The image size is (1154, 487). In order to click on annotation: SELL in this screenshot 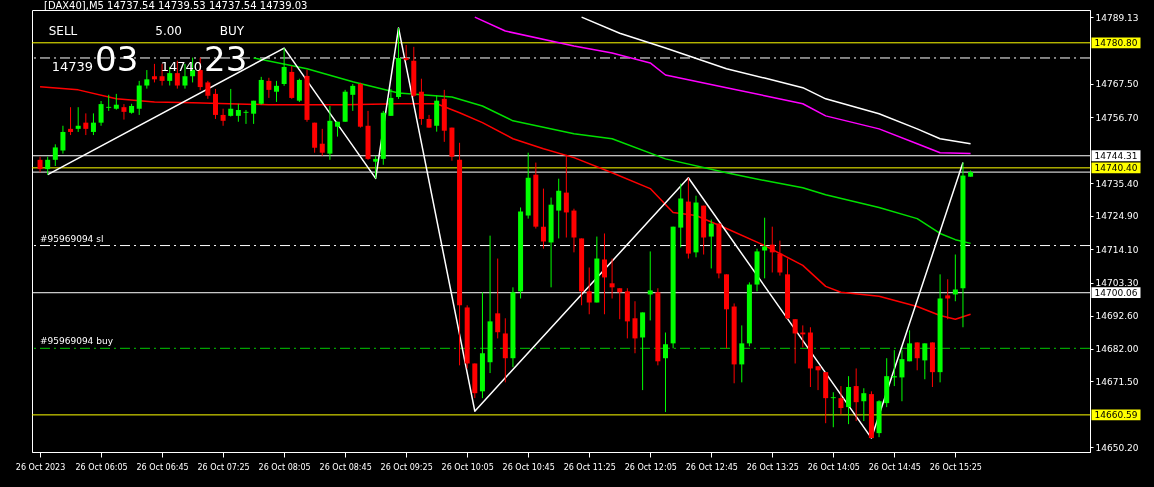, I will do `click(63, 31)`.